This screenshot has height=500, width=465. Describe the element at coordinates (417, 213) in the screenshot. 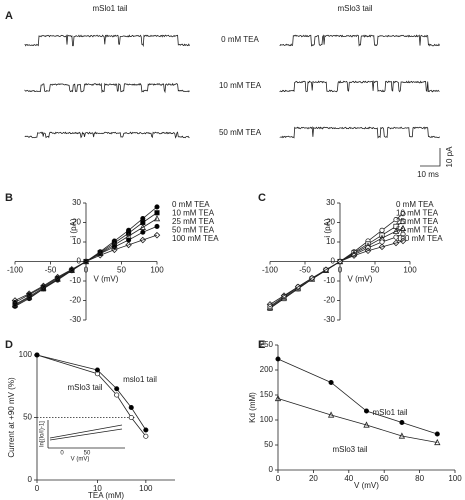

I see `series-label: 10 mM TEA` at that location.